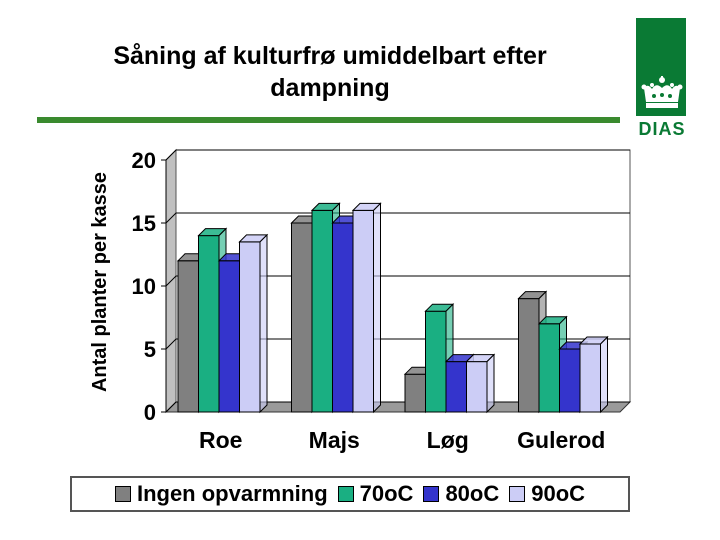  What do you see at coordinates (220, 440) in the screenshot?
I see `x-tick-label: Roe` at bounding box center [220, 440].